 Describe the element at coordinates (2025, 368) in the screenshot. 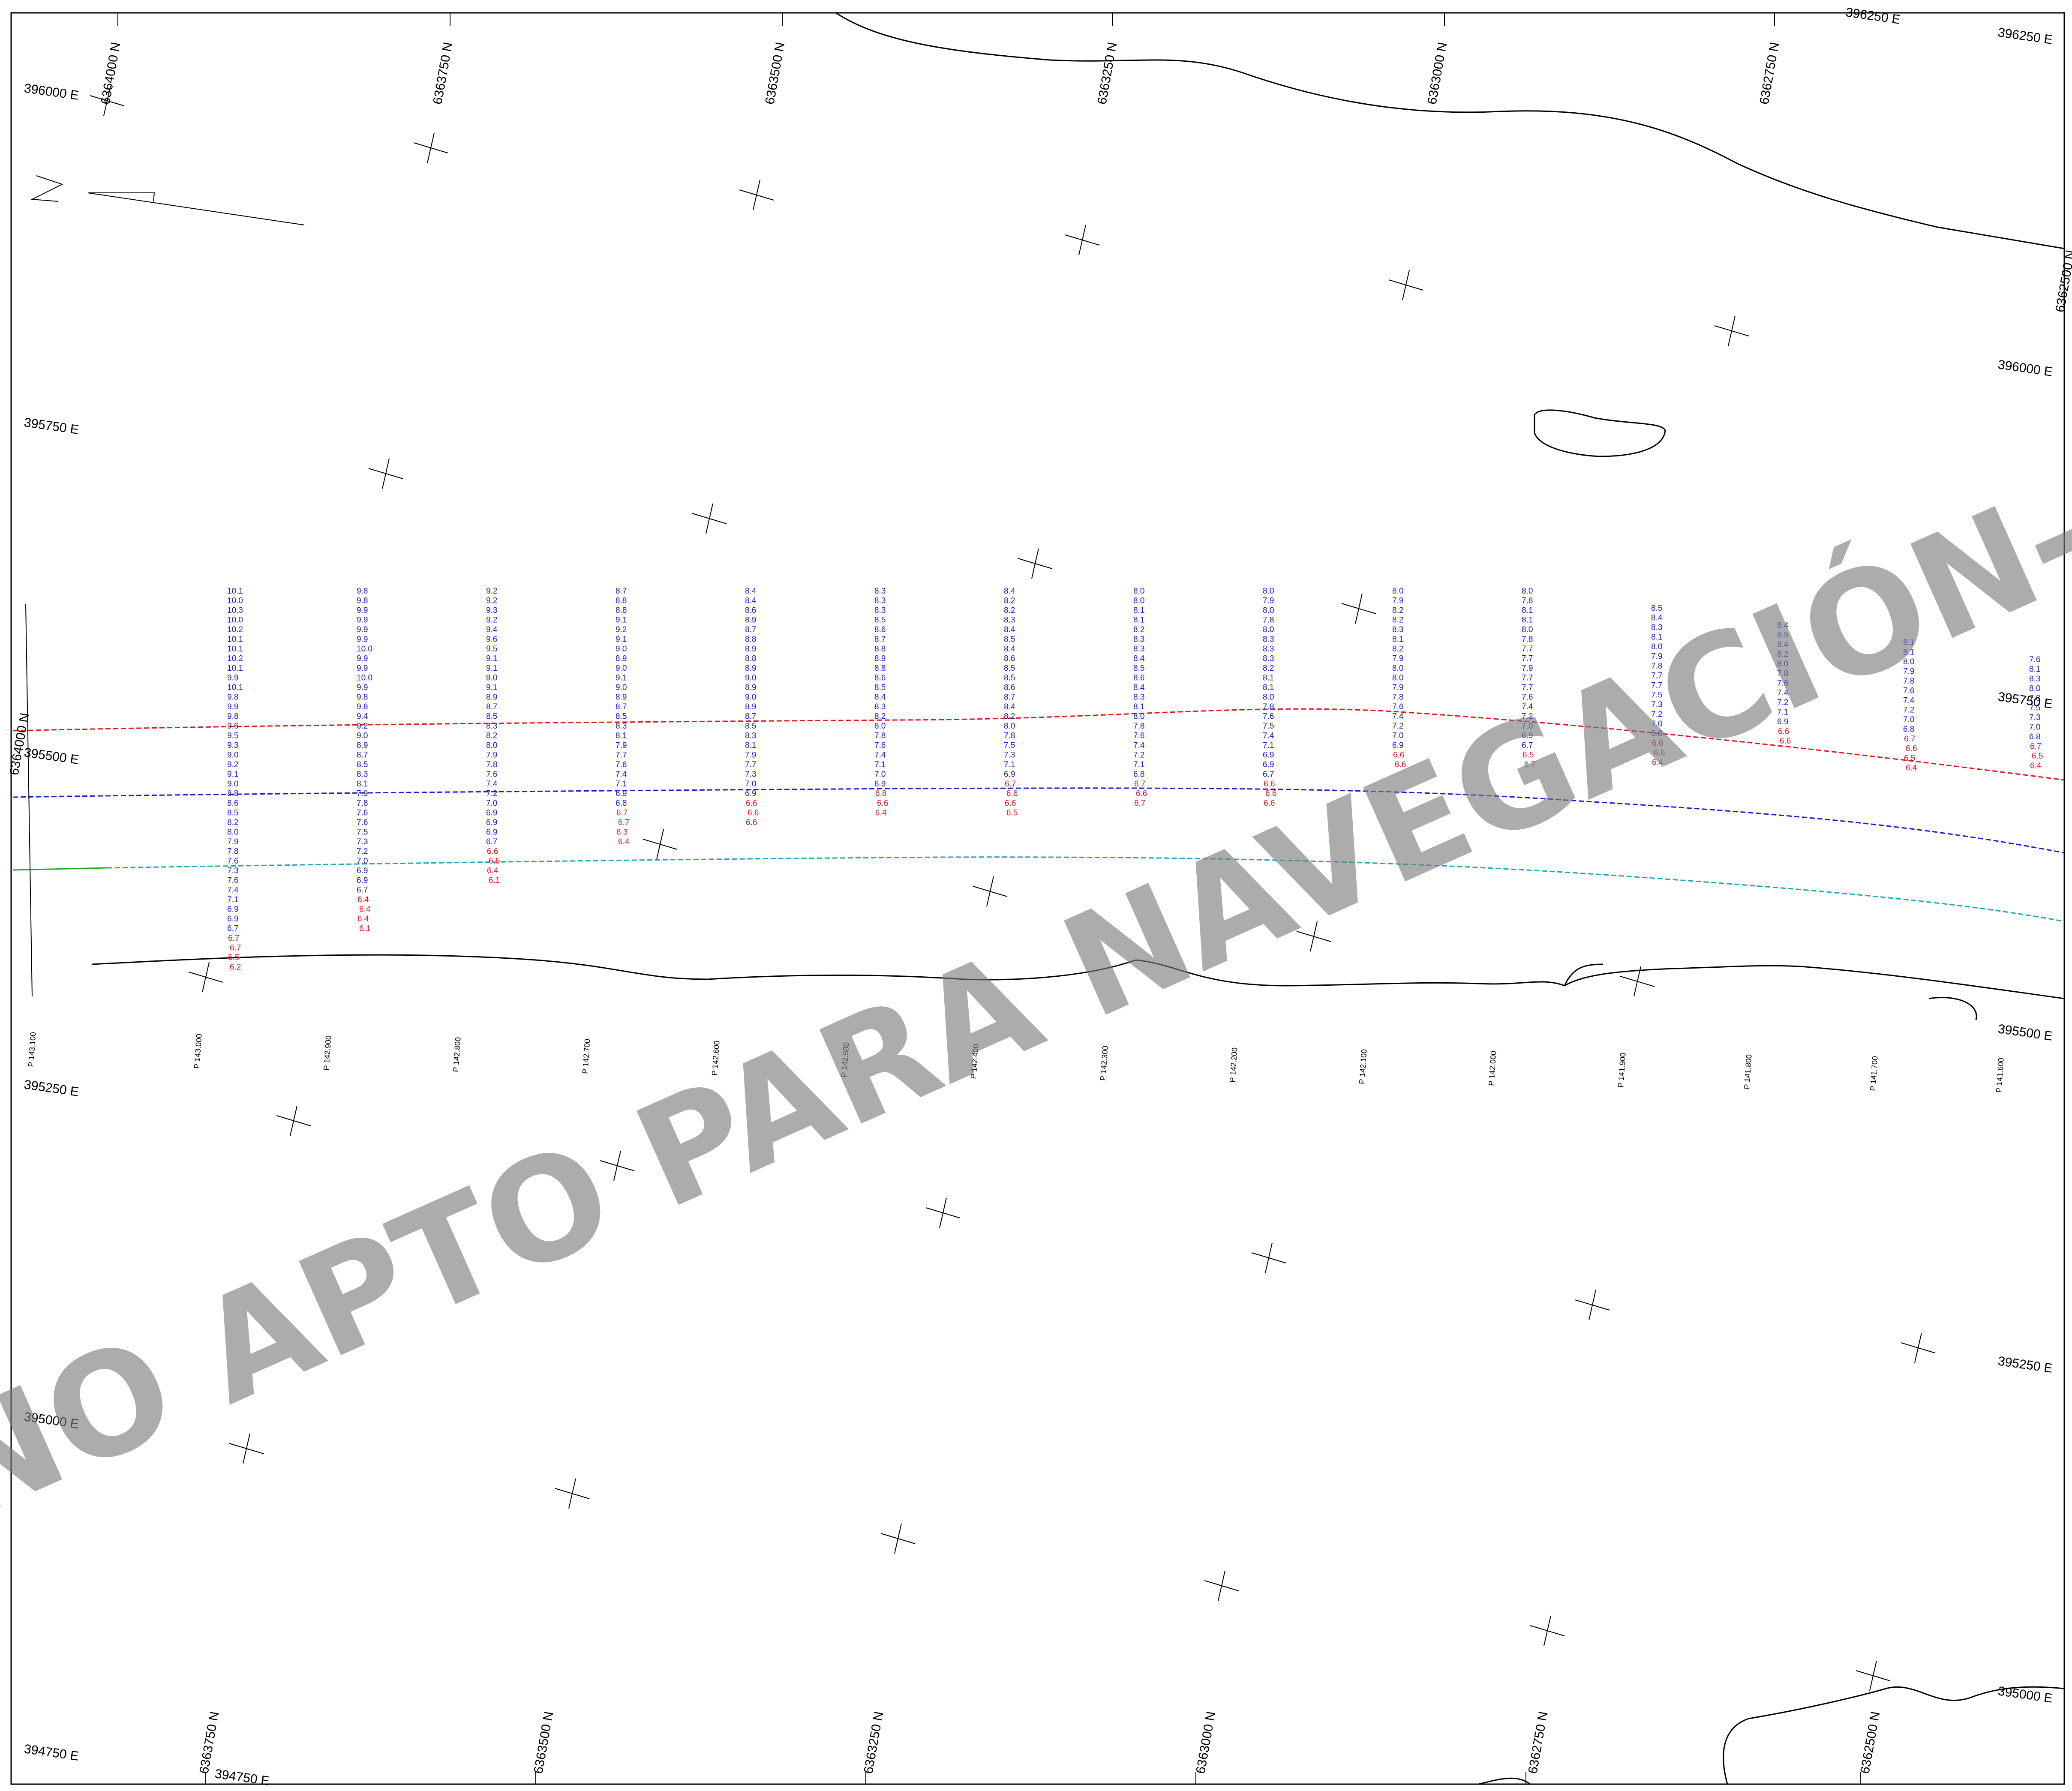

I see `easting-label-right: 396000 E` at that location.